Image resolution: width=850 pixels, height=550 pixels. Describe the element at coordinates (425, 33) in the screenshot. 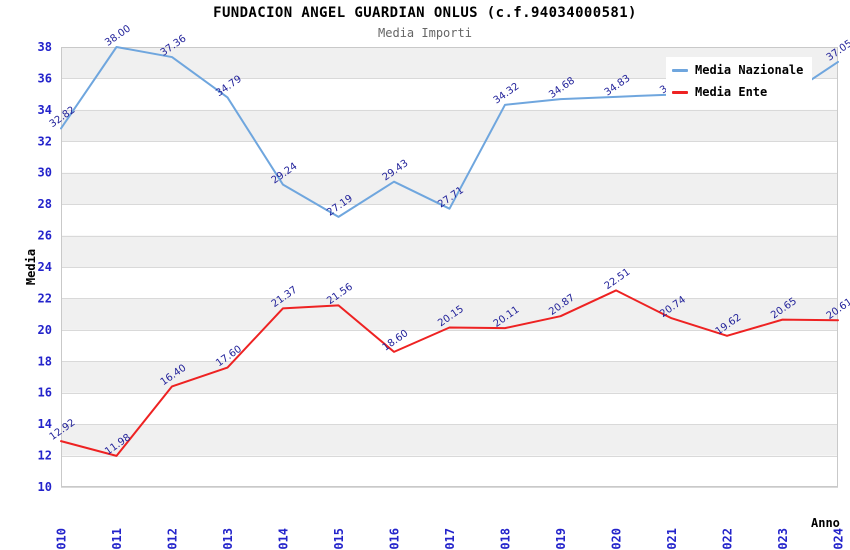

I see `chart-subtitle: Media Importi` at that location.